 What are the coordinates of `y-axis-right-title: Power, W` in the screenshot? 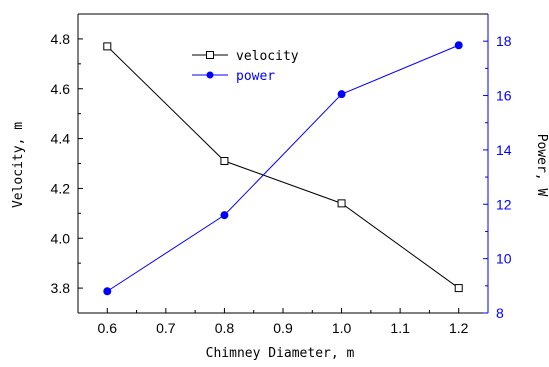 It's located at (541, 165).